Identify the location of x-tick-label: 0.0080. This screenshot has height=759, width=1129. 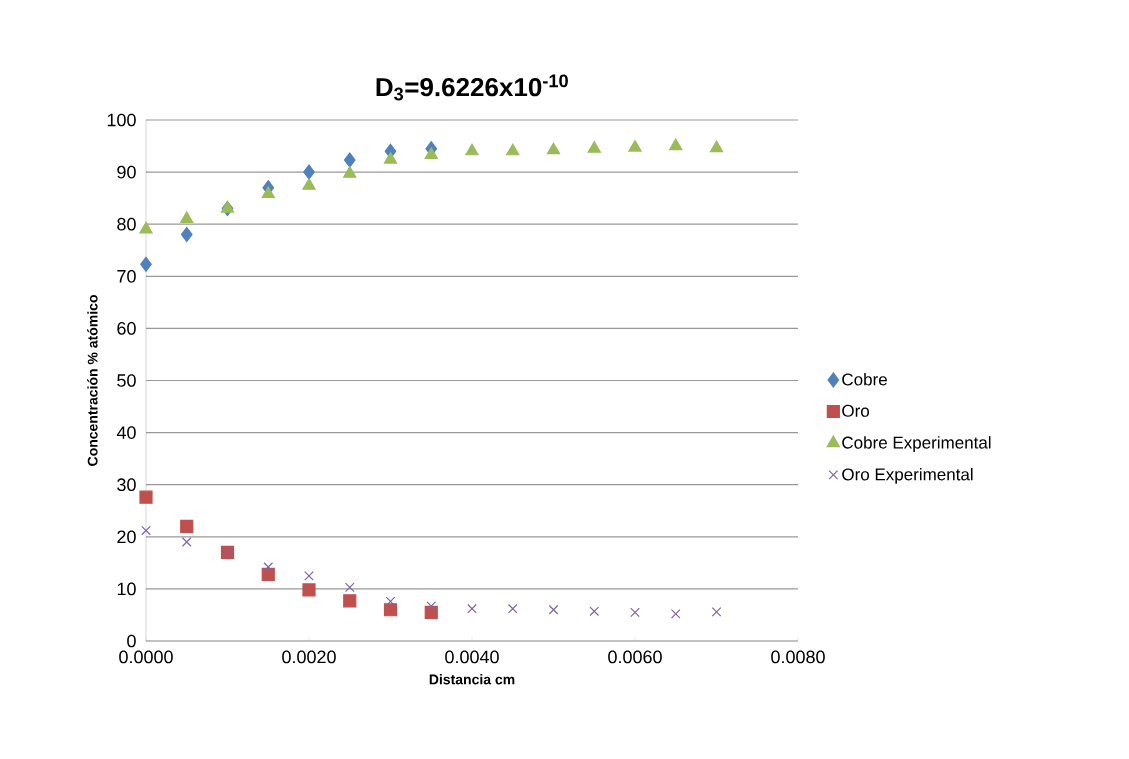
(798, 657).